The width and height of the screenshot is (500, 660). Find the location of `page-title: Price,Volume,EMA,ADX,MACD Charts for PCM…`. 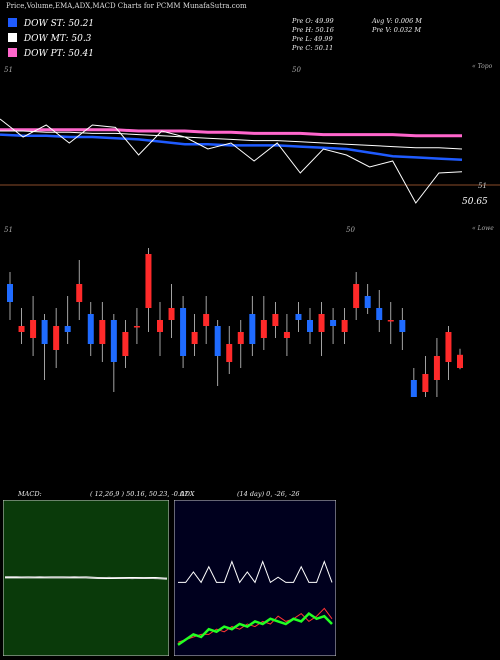

page-title: Price,Volume,EMA,ADX,MACD Charts for PCM… is located at coordinates (126, 6).